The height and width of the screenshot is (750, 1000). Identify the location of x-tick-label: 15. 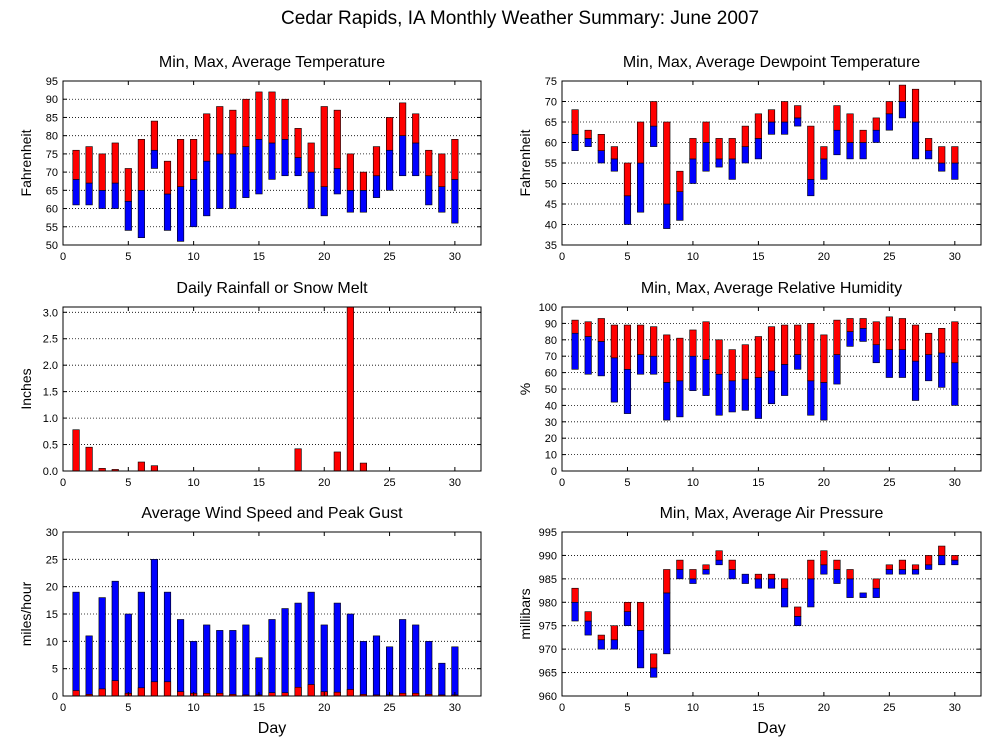
(259, 257).